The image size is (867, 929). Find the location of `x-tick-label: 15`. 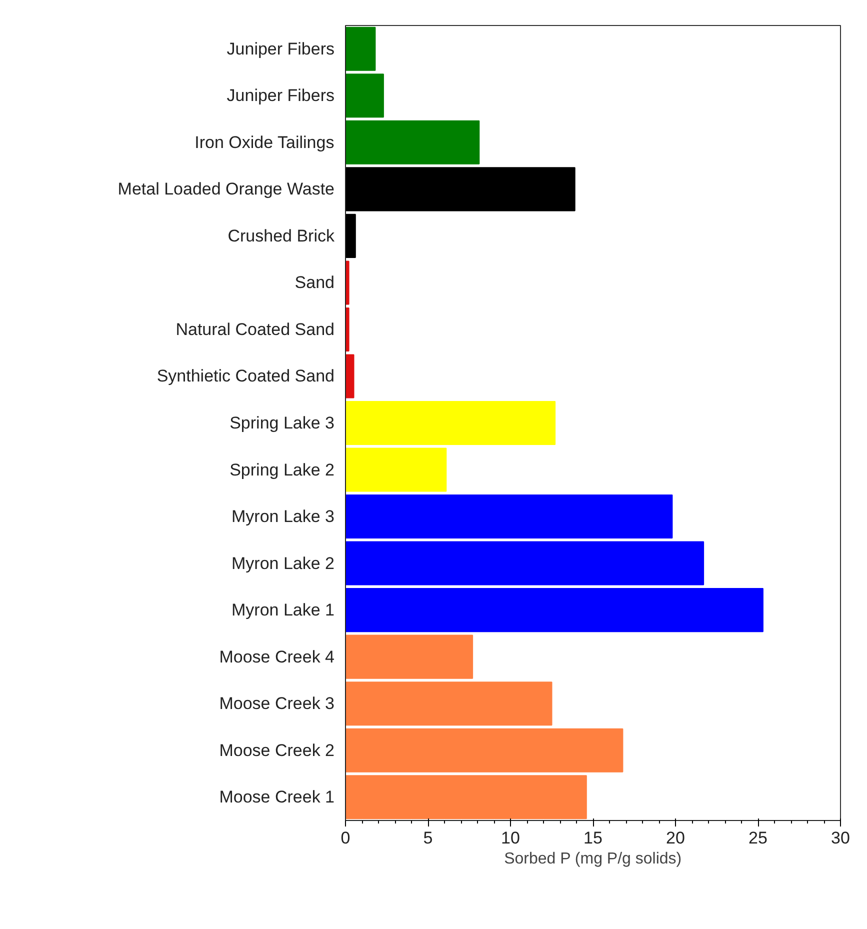

x-tick-label: 15 is located at coordinates (593, 838).